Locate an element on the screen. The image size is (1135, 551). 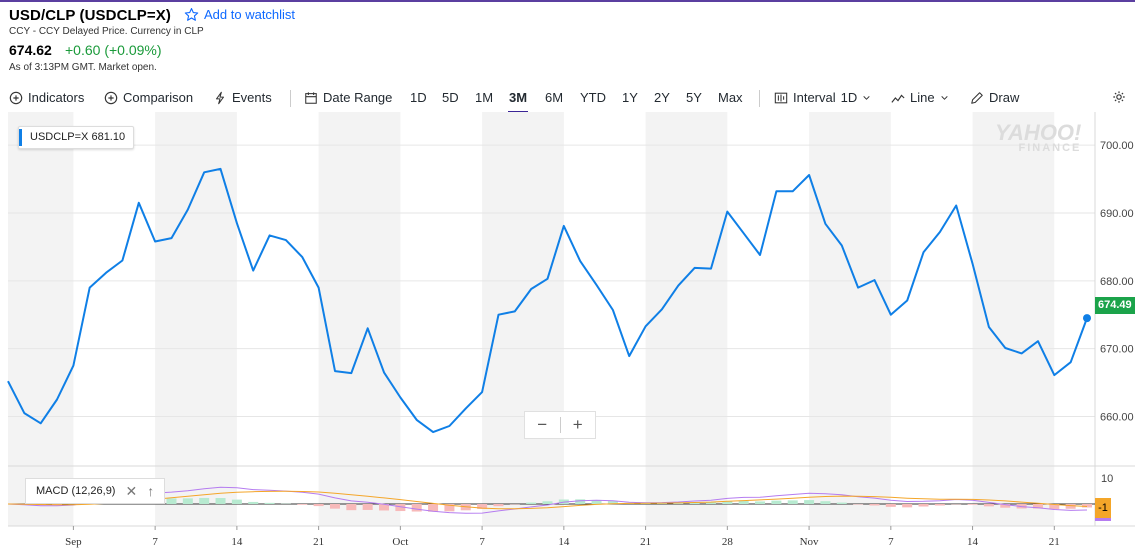
symbol-badge: USDCLP=X 681.10 is located at coordinates (76, 137).